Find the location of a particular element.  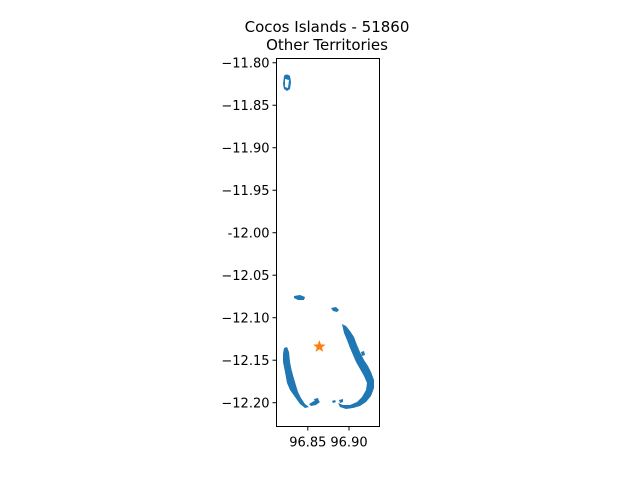

location-star-marker is located at coordinates (319, 346).